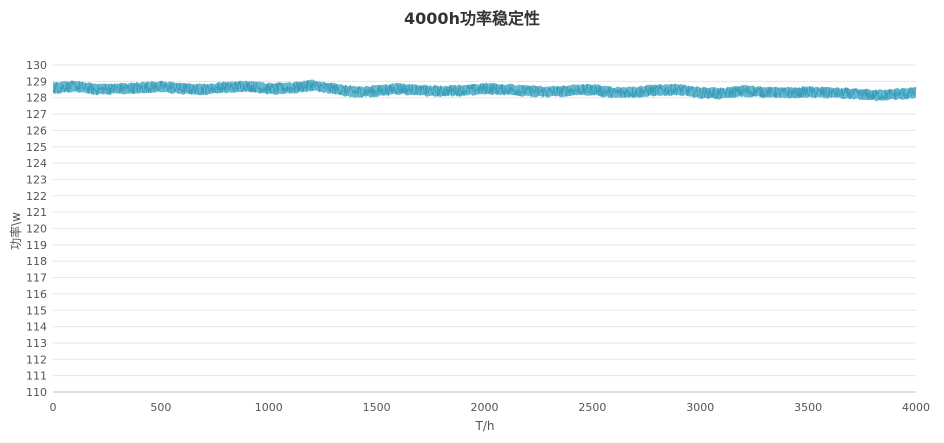  I want to click on x-axis-label: T/h, so click(485, 426).